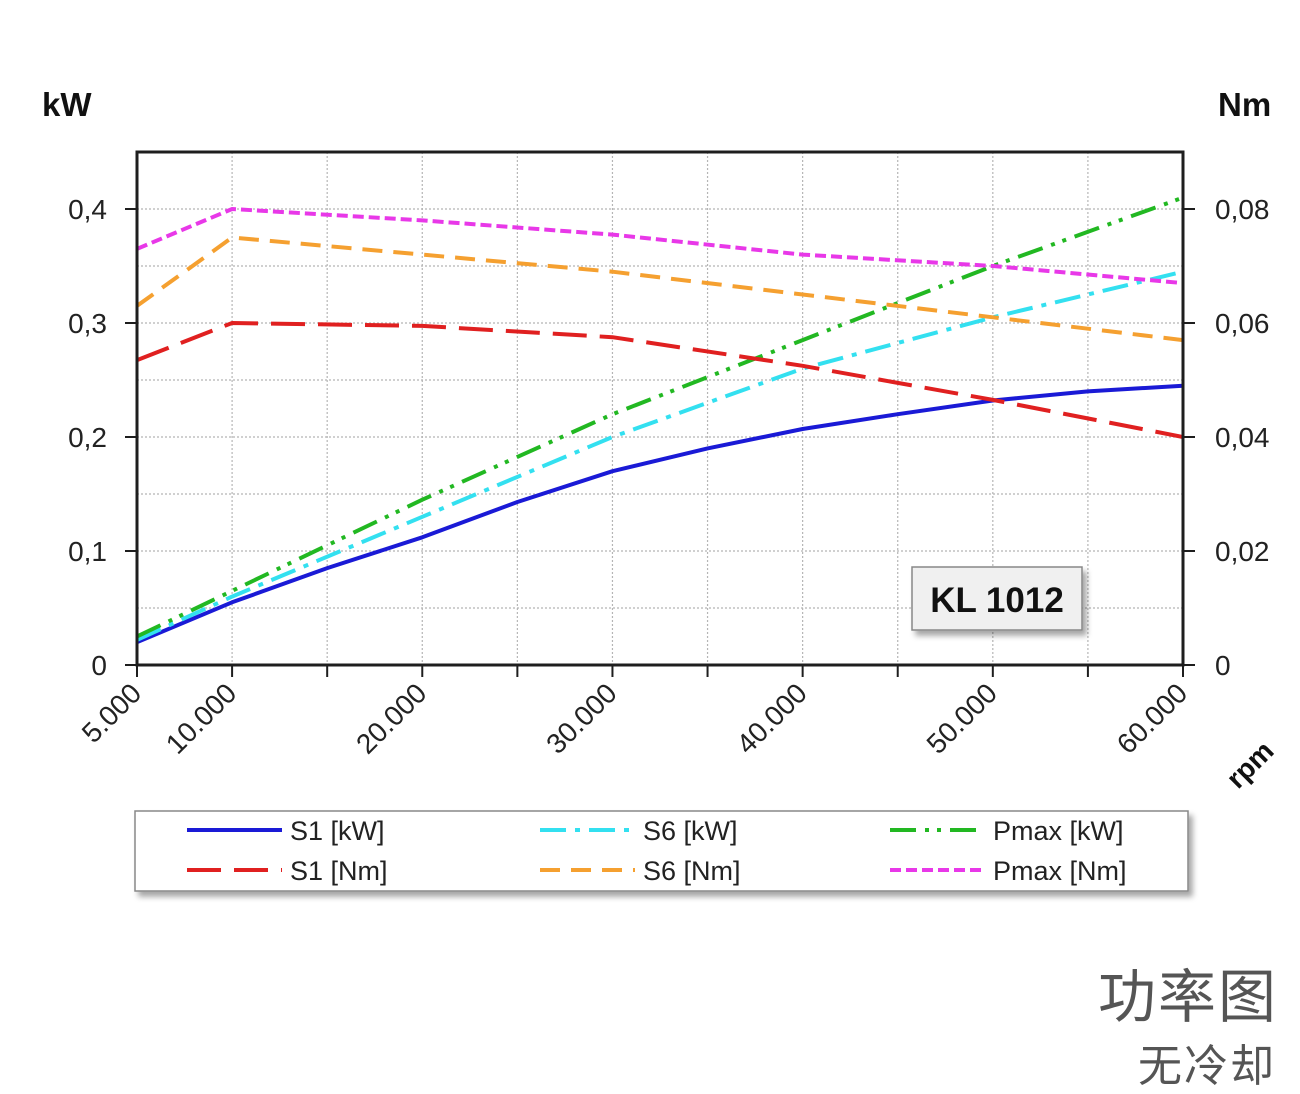 Image resolution: width=1300 pixels, height=1094 pixels. I want to click on model-label-box, so click(997, 598).